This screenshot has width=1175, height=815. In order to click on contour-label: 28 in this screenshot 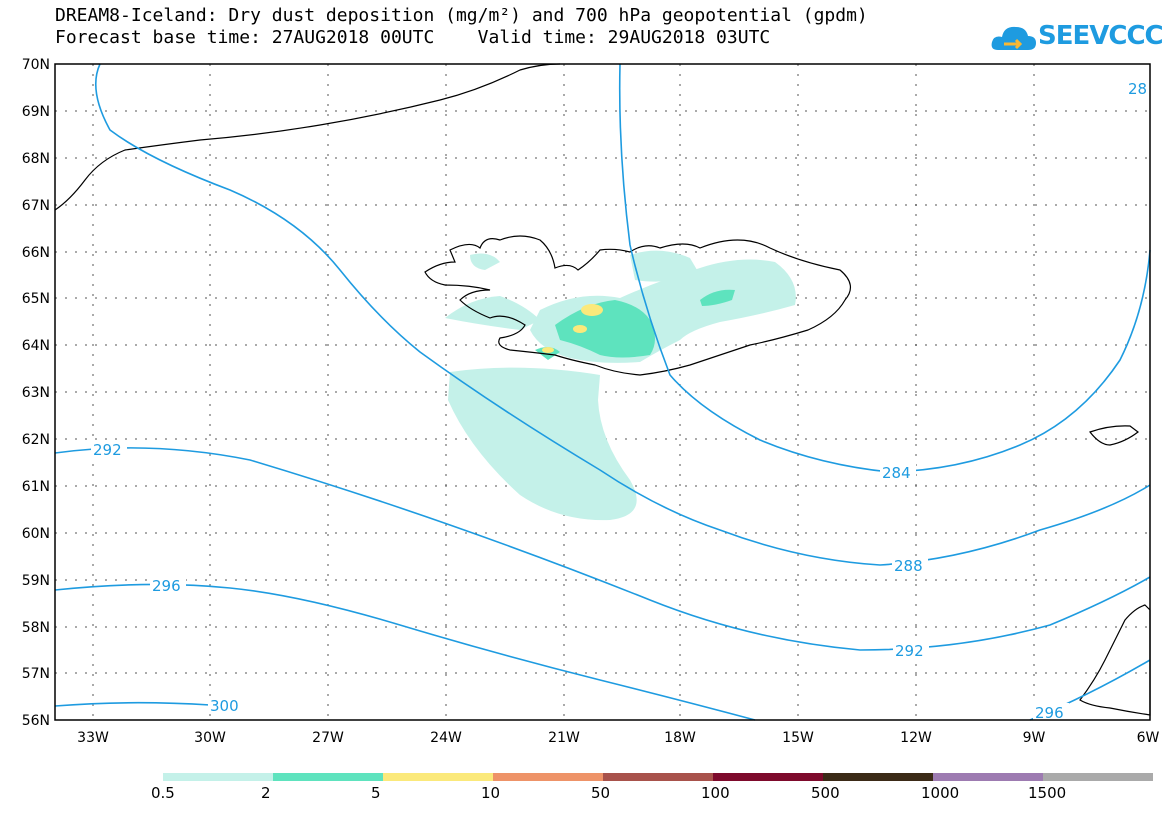, I will do `click(1137, 89)`.